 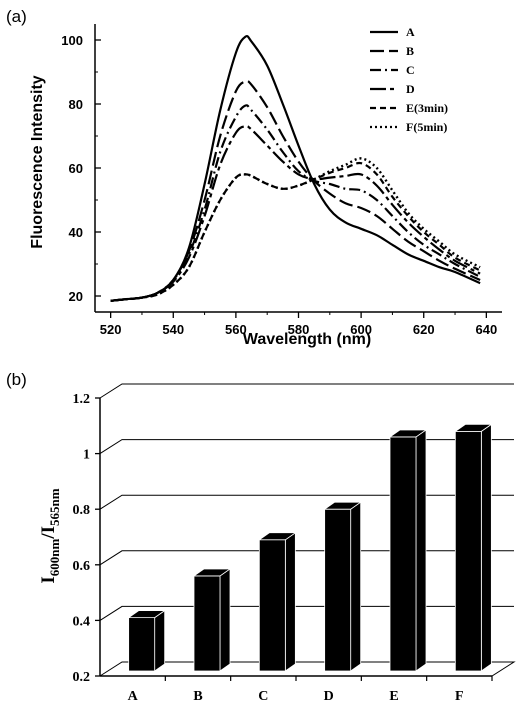 I want to click on bar-side-B, so click(x=225, y=620).